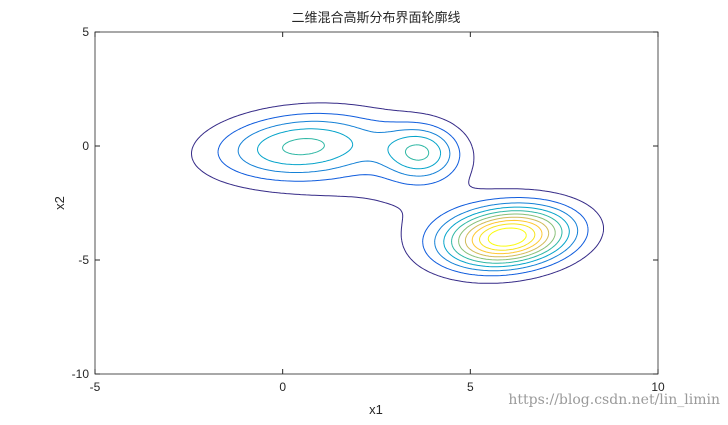 This screenshot has width=728, height=425. I want to click on y-tick-label: 0, so click(85, 146).